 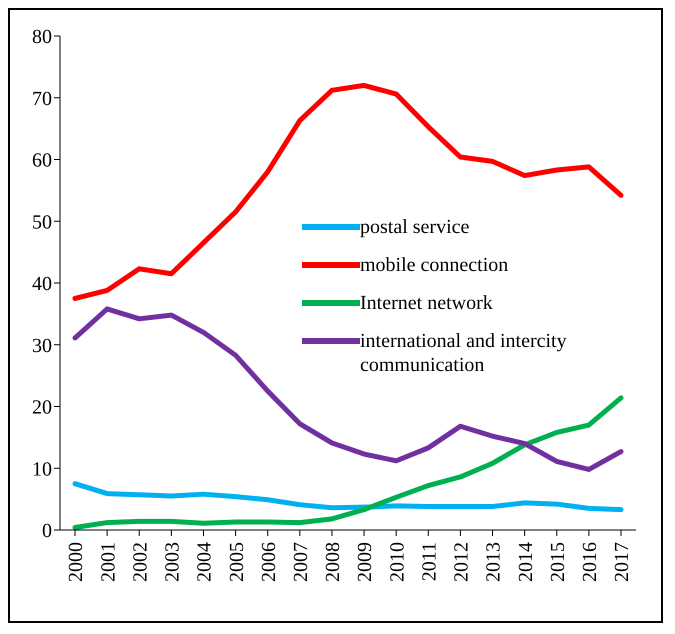 What do you see at coordinates (42, 161) in the screenshot?
I see `y-tick-label: 60` at bounding box center [42, 161].